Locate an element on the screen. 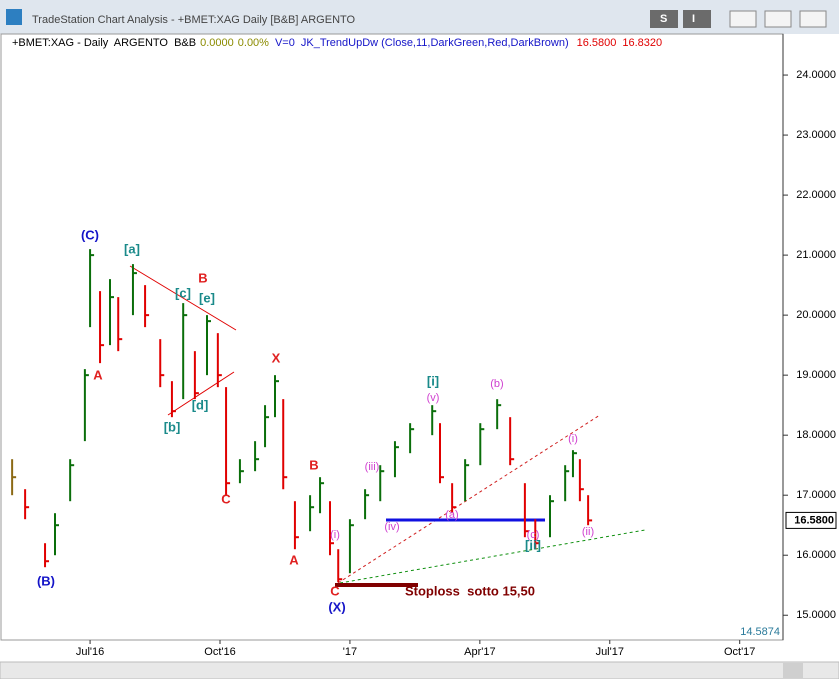  x-axis-area is located at coordinates (419, 651).